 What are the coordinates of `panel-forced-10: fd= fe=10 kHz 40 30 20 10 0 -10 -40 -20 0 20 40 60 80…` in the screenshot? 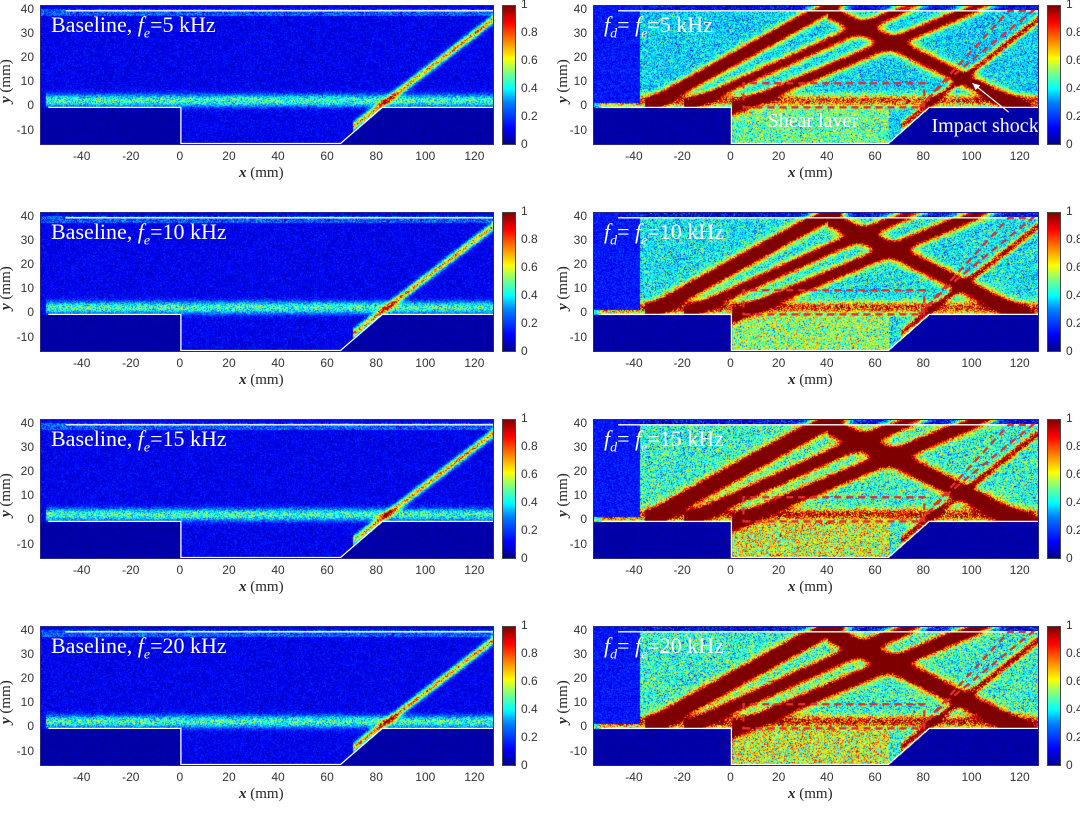 It's located at (810, 308).